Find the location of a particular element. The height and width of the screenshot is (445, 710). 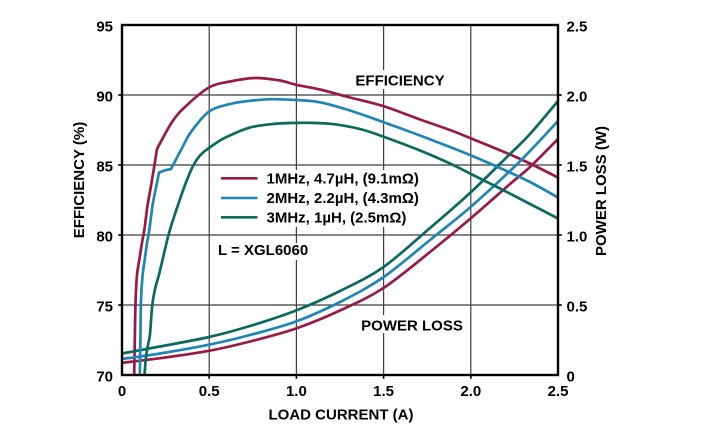

svg-text: LOAD CURRENT (A) is located at coordinates (341, 415).